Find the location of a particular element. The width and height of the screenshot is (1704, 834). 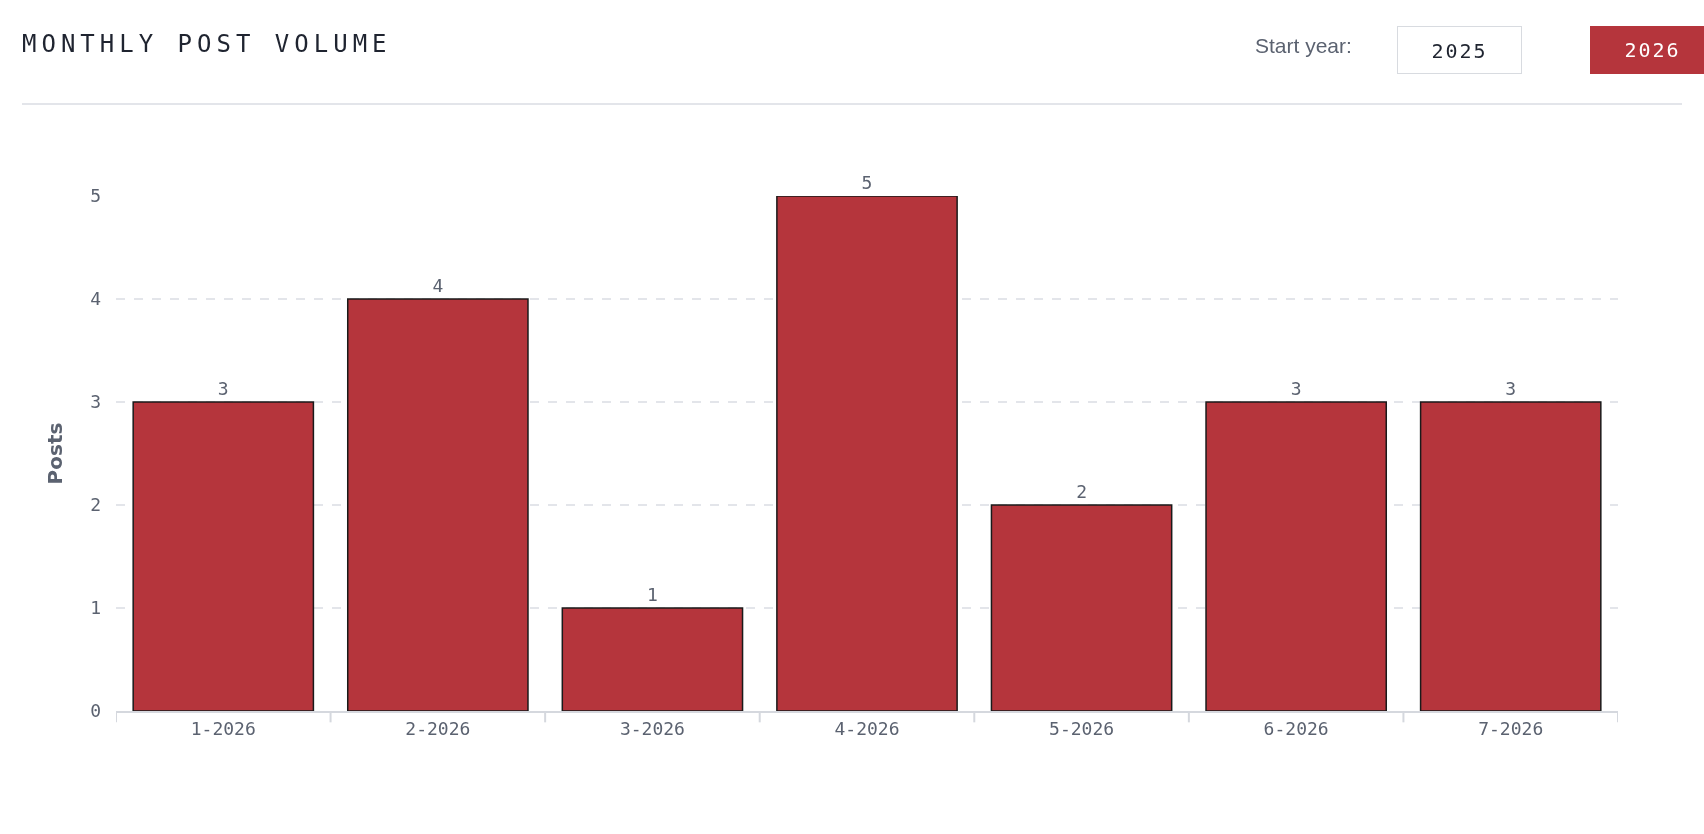

text: Start year: is located at coordinates (1303, 46).